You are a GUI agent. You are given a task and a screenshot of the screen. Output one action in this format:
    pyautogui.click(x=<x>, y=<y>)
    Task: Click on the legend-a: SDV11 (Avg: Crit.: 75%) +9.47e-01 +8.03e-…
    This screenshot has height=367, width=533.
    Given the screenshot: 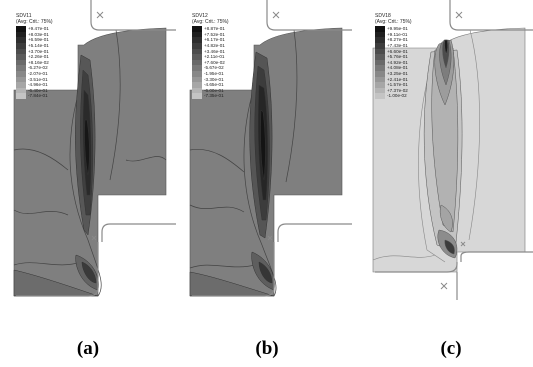 What is the action you would take?
    pyautogui.click(x=54, y=56)
    